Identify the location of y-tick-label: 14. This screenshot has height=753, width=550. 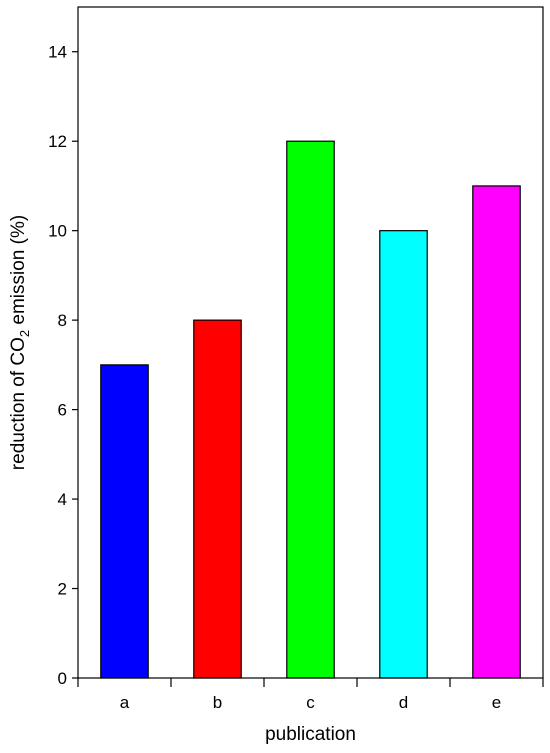
(57, 52).